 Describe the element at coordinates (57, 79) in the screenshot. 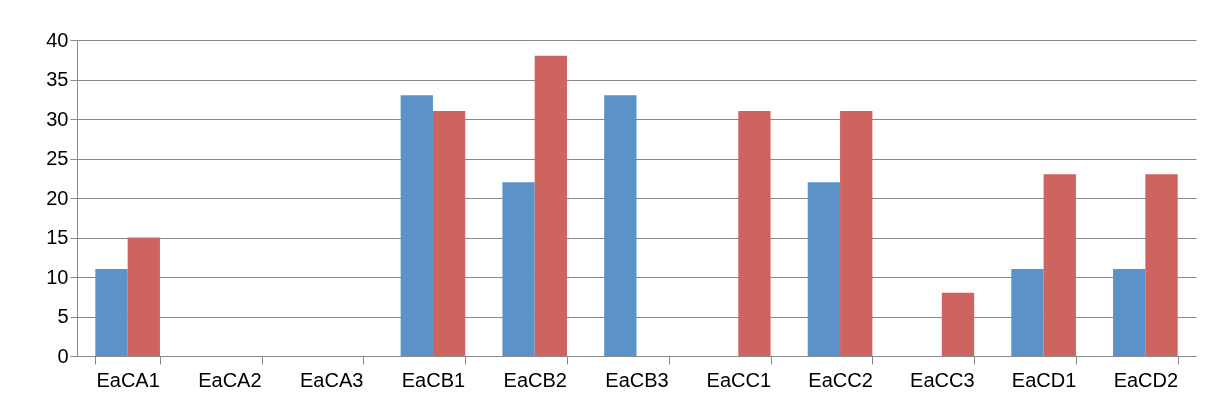

I see `y-tick-label: 35` at that location.